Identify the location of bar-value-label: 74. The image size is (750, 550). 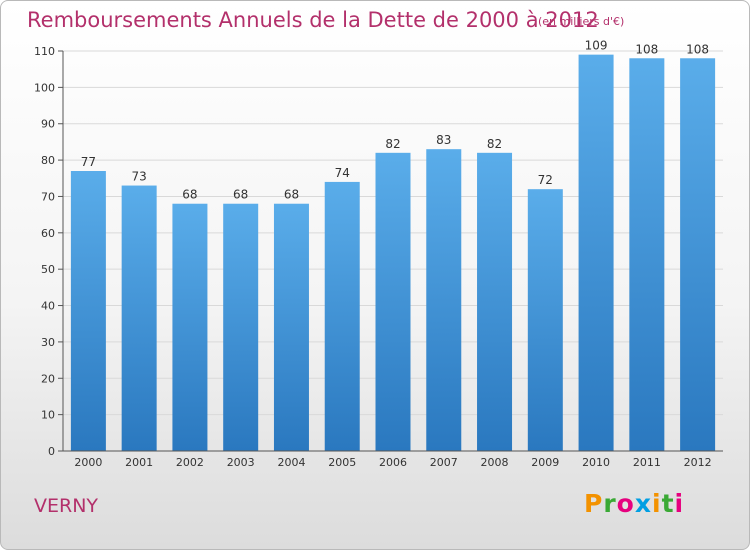
(342, 173).